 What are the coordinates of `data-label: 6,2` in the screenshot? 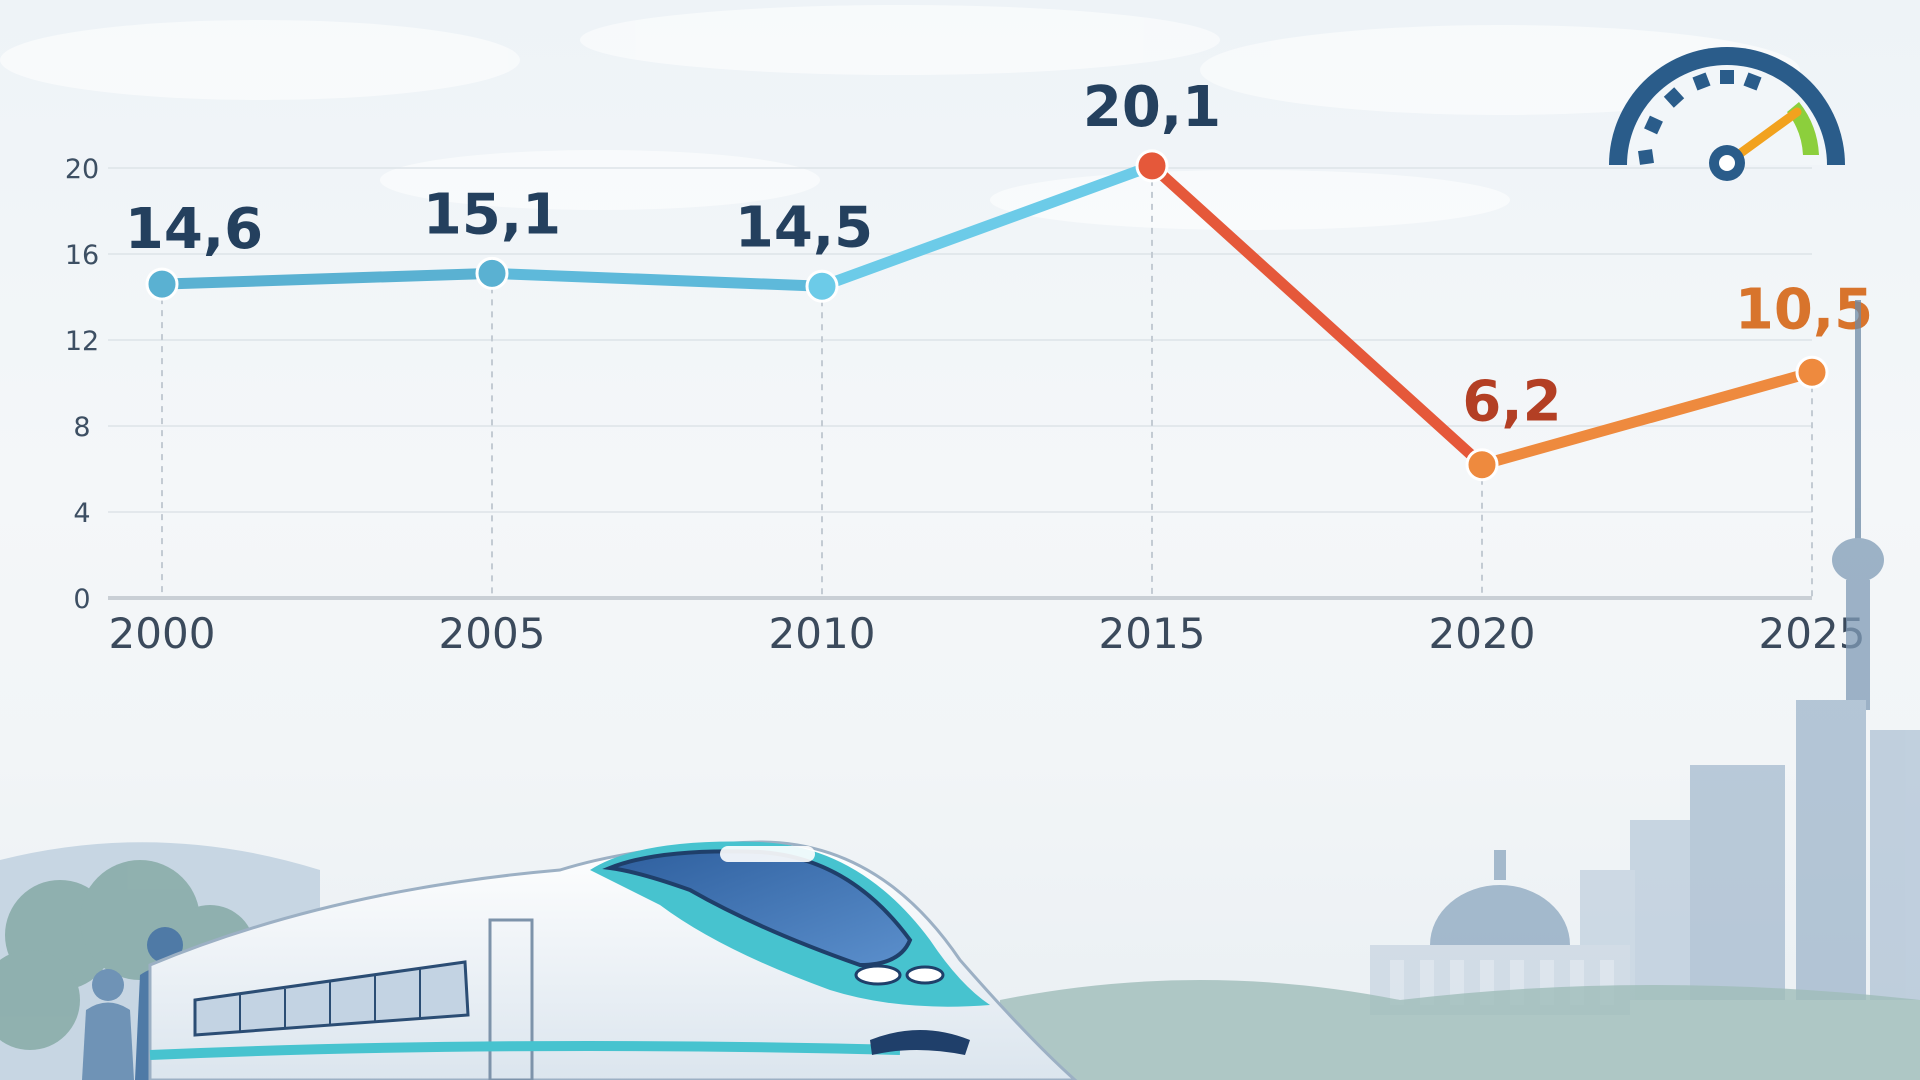 It's located at (1511, 402).